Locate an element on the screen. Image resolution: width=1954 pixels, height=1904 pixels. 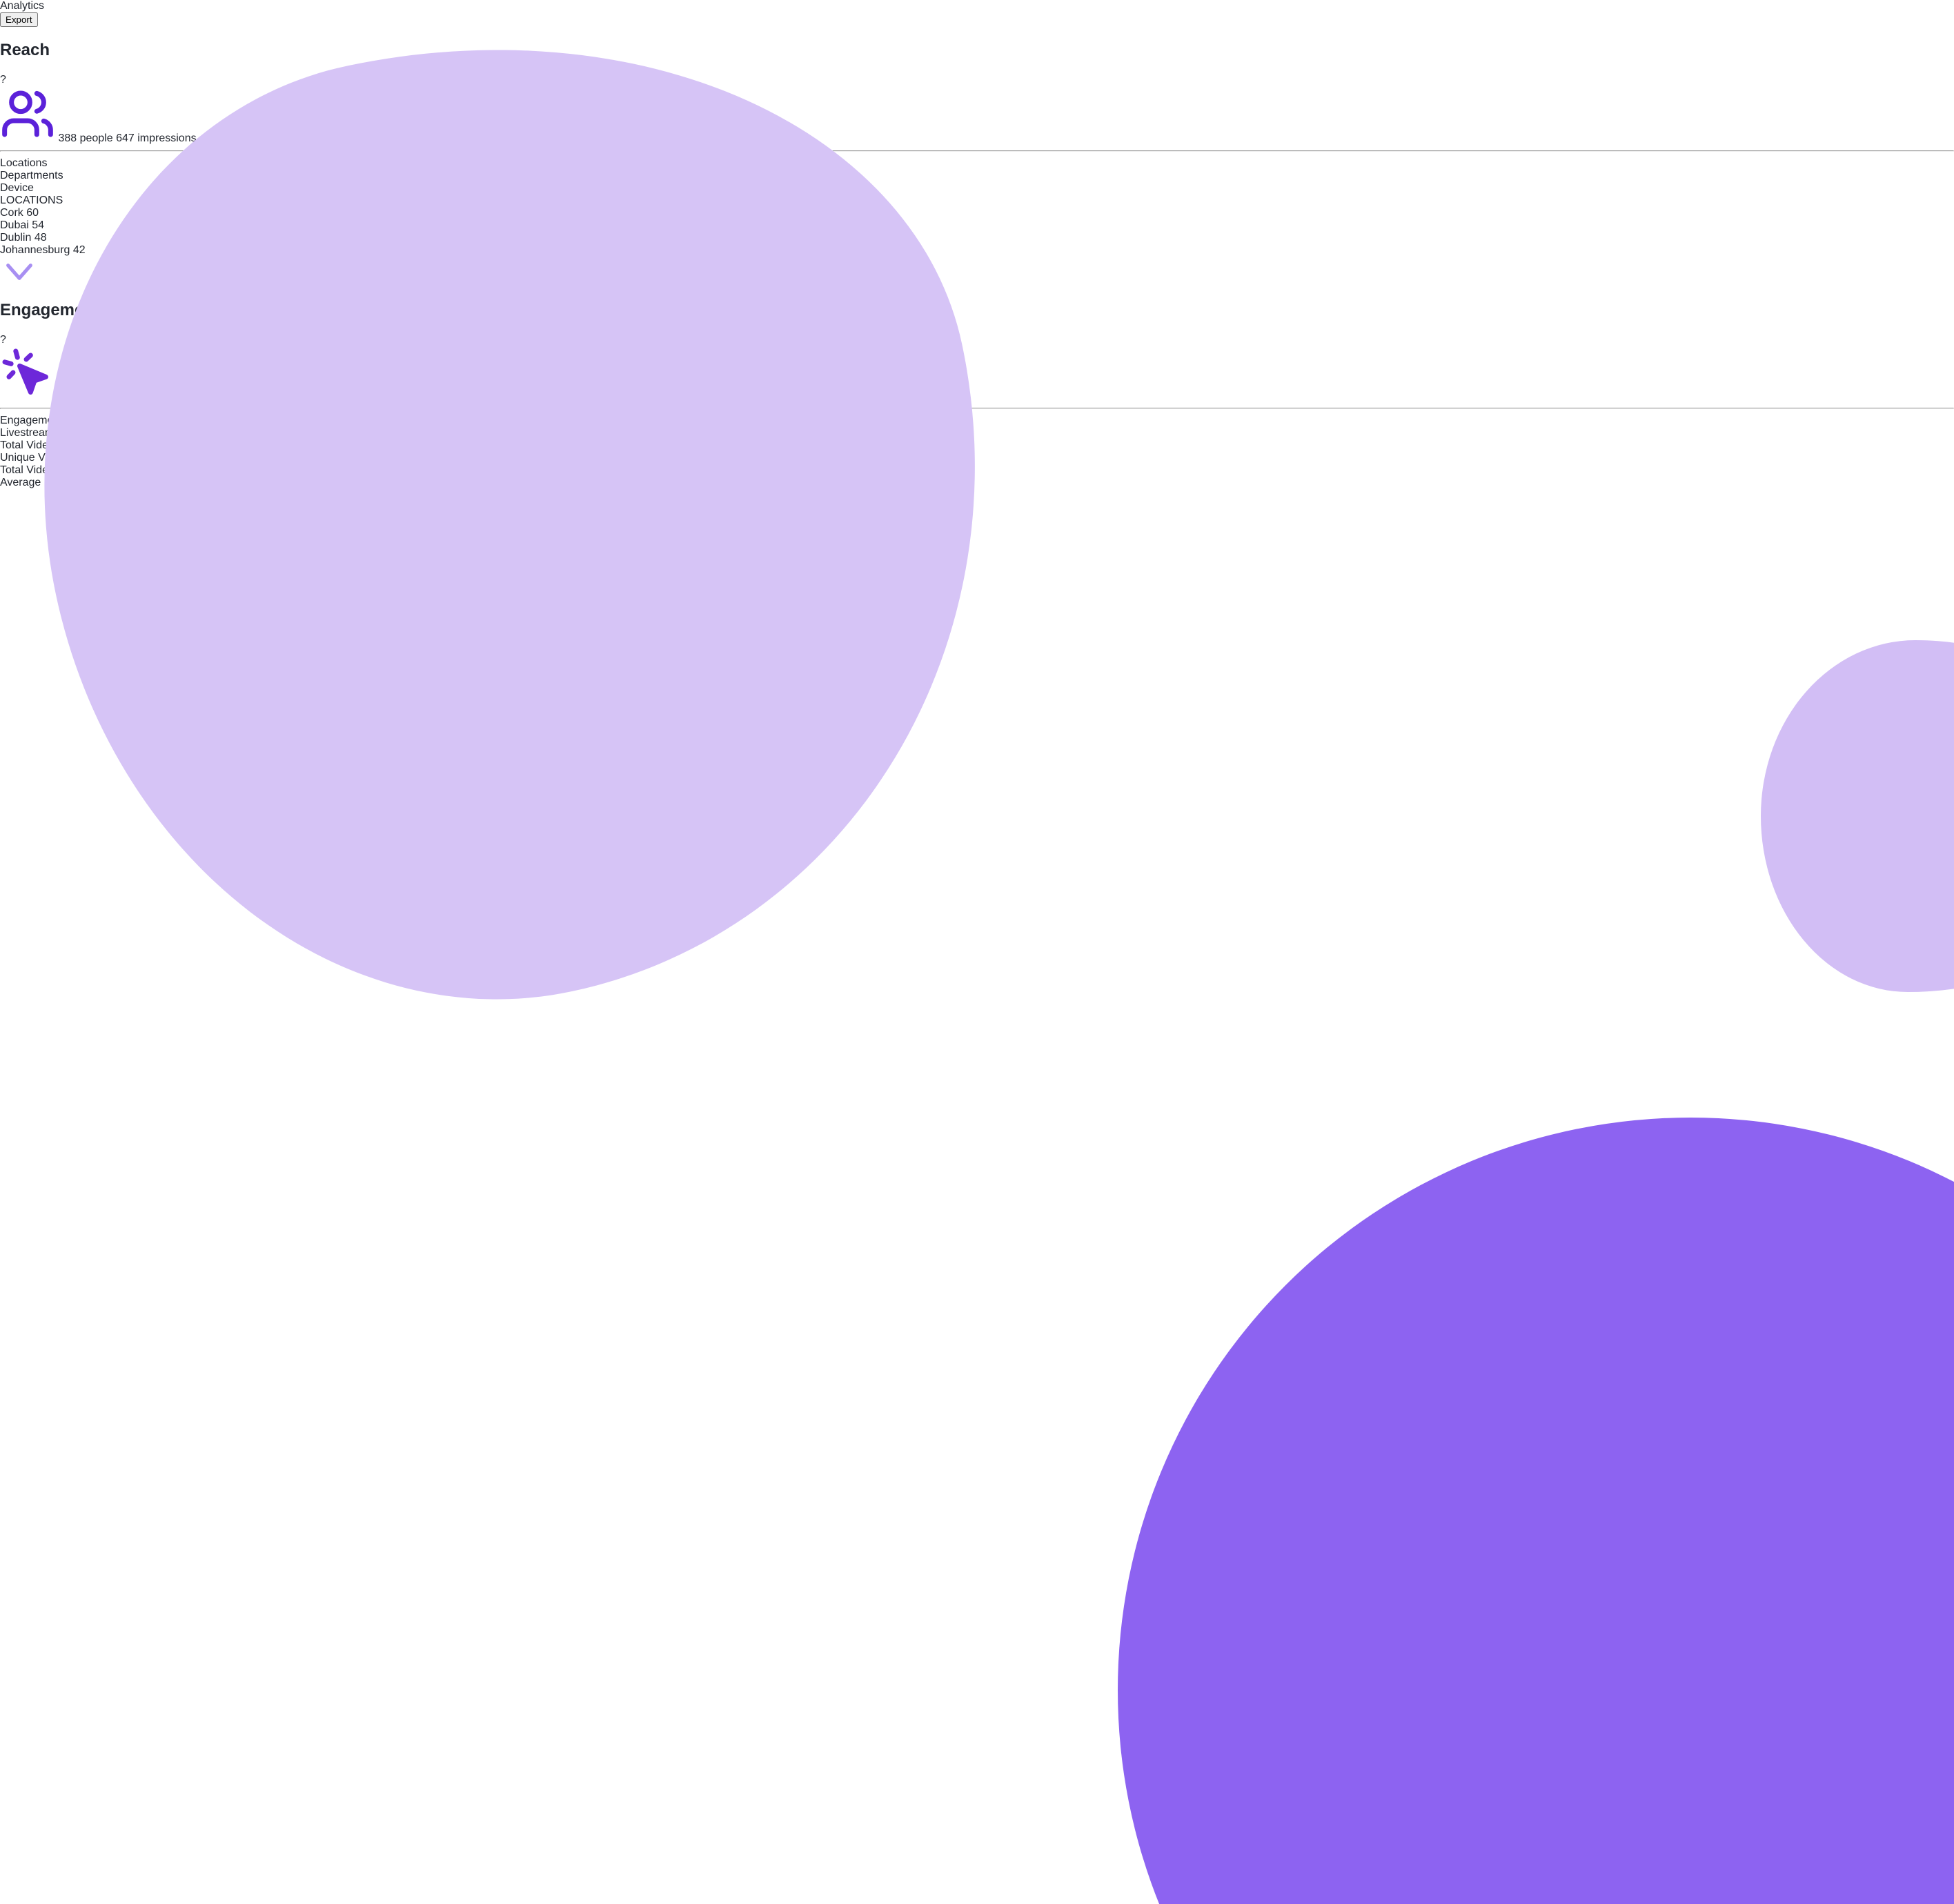
table-row: Dublin 48 is located at coordinates (977, 238).